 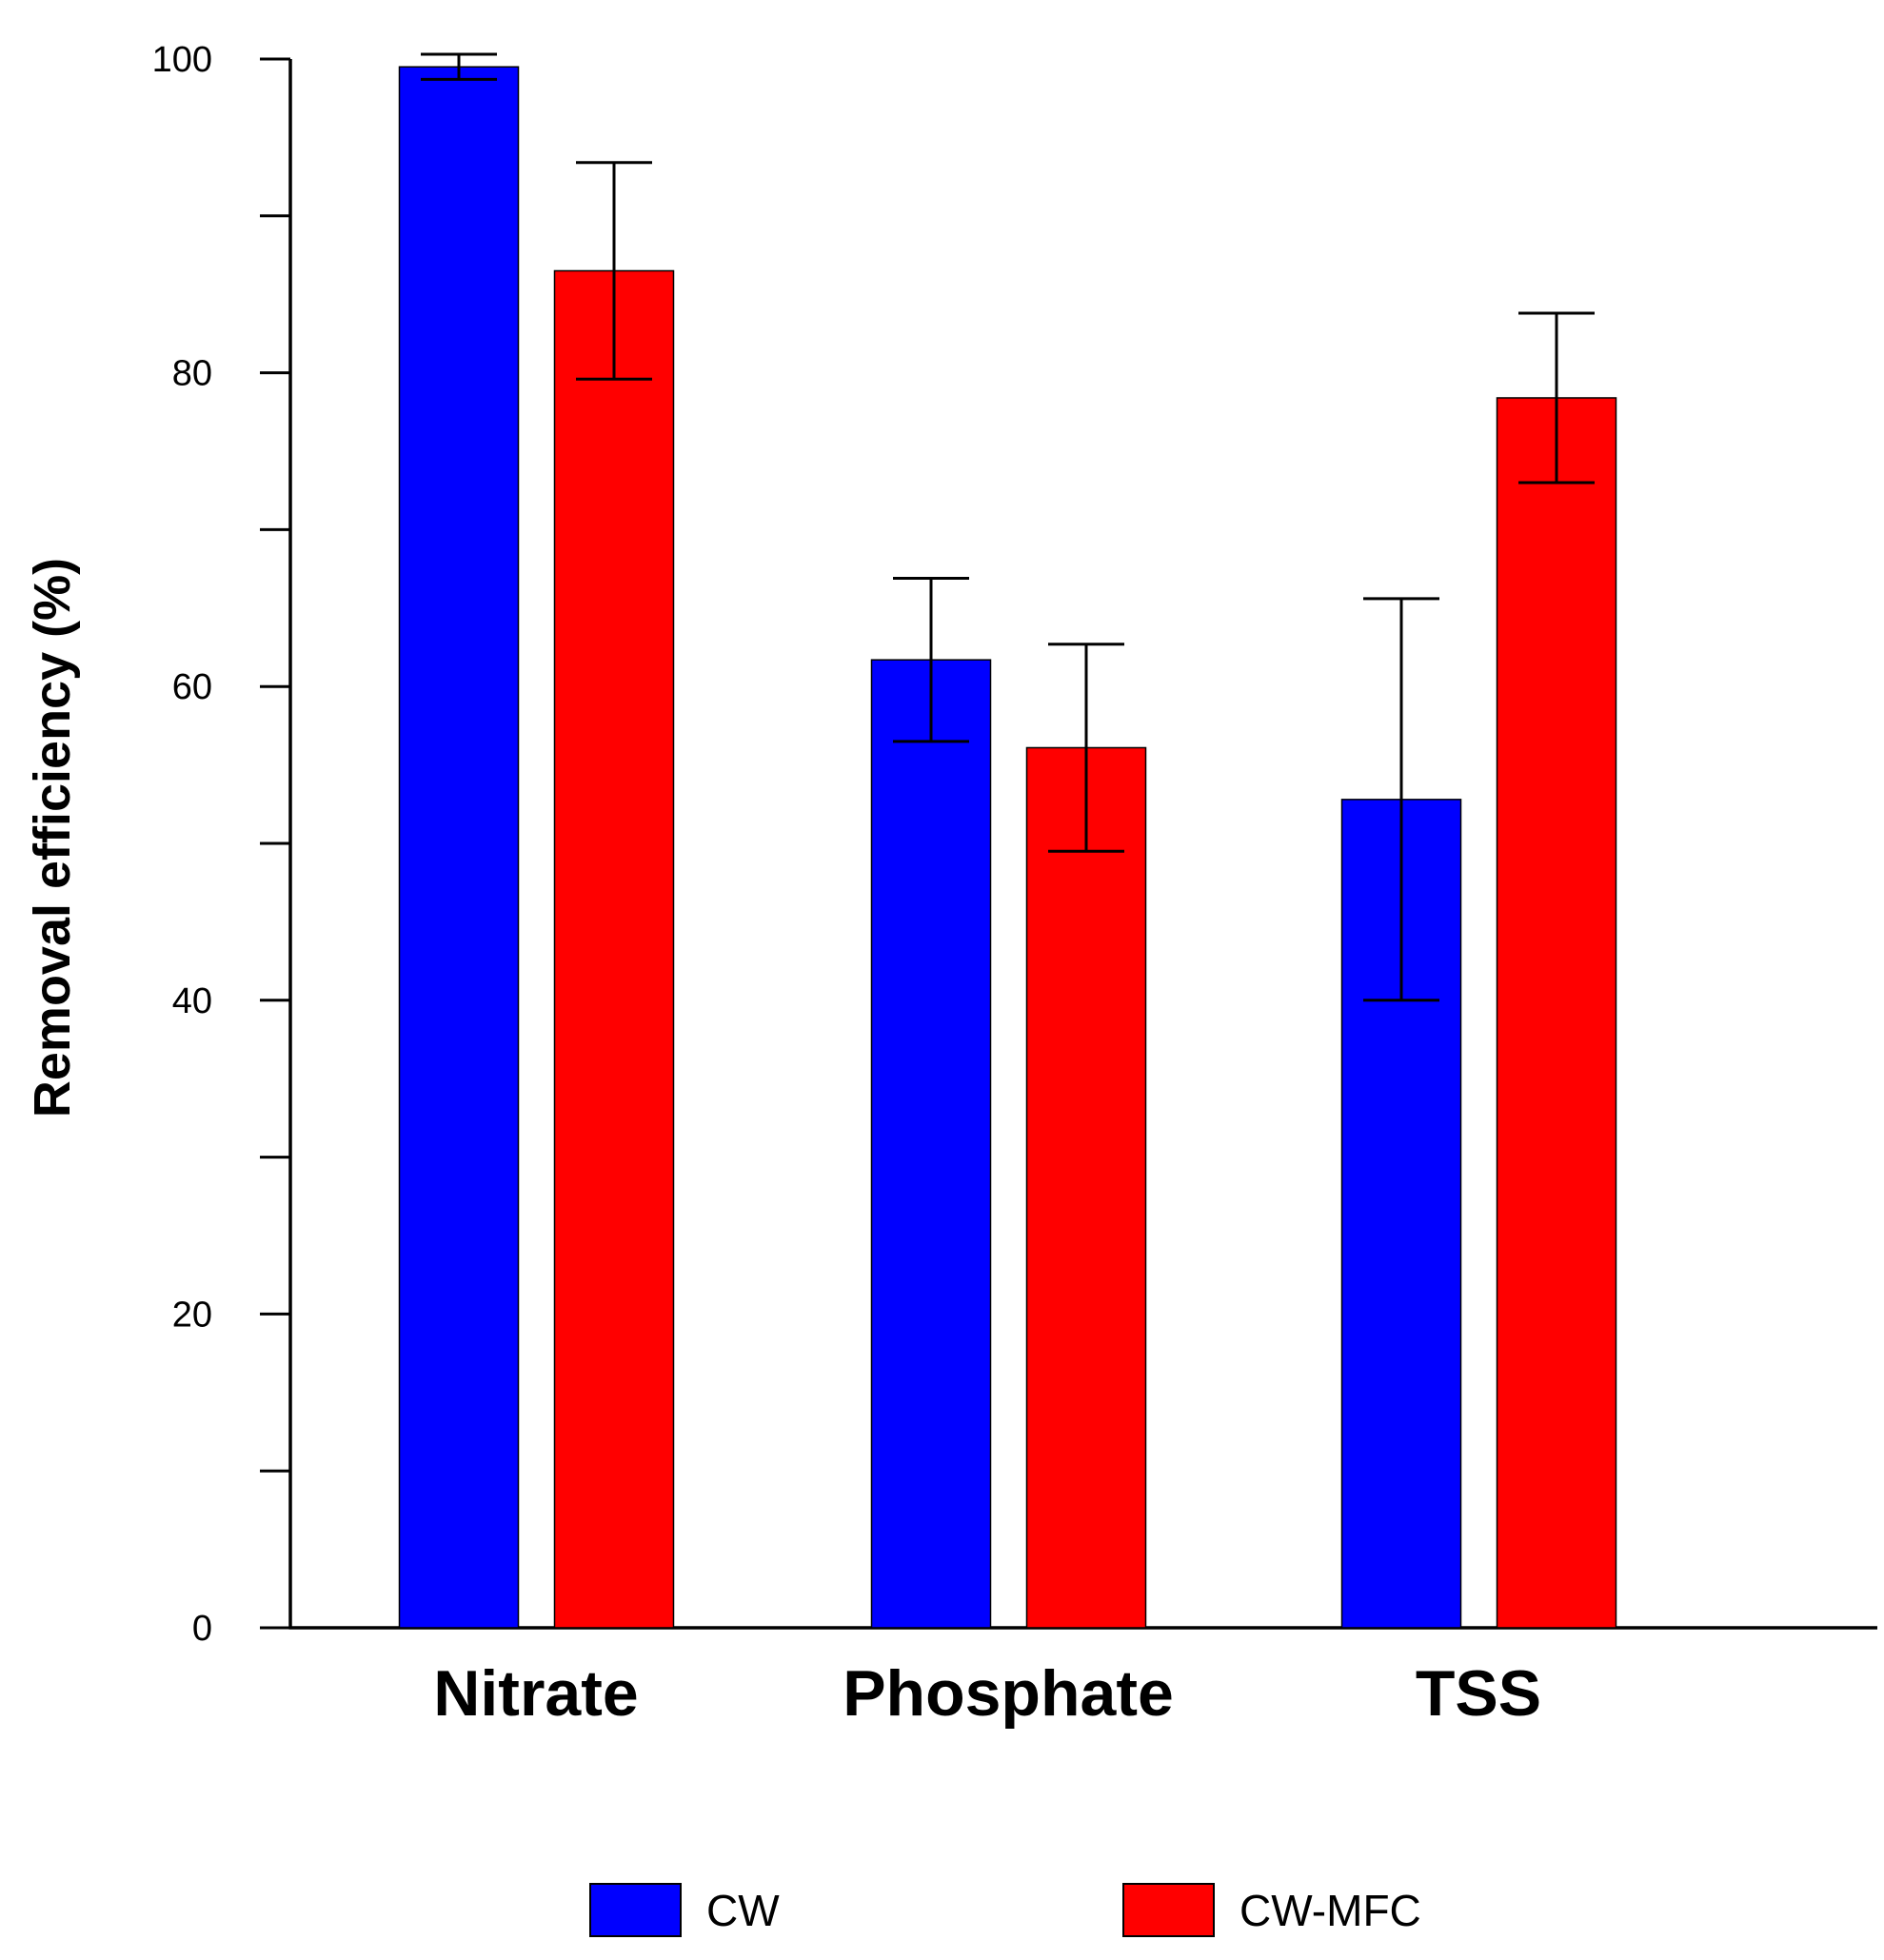 What do you see at coordinates (1478, 1694) in the screenshot?
I see `category-label-tss: TSS` at bounding box center [1478, 1694].